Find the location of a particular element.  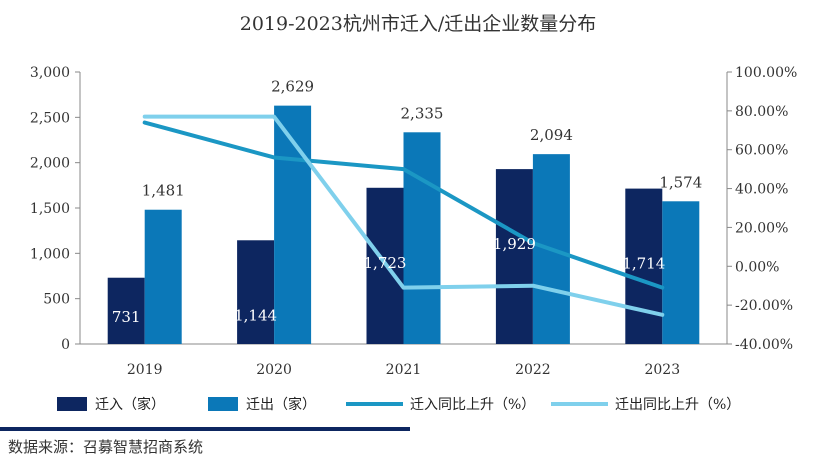

left-tick-label: 3,000 is located at coordinates (50, 73).